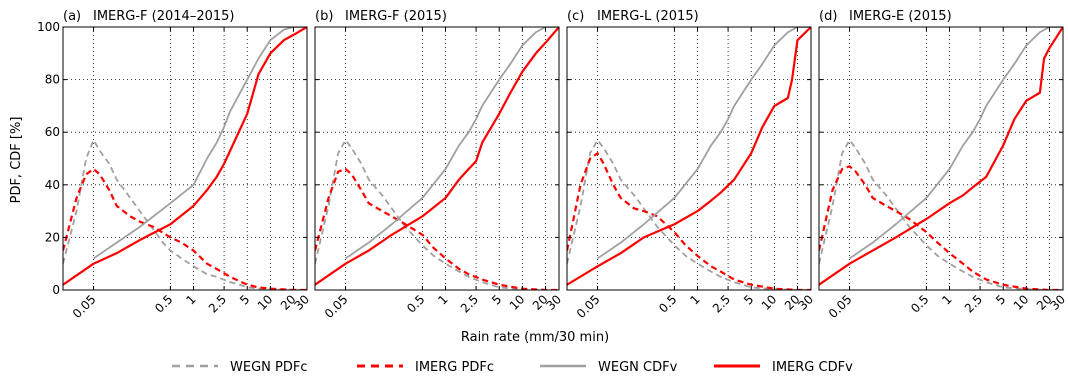 This screenshot has width=1068, height=378. Describe the element at coordinates (72, 16) in the screenshot. I see `panel-label: (a)` at that location.